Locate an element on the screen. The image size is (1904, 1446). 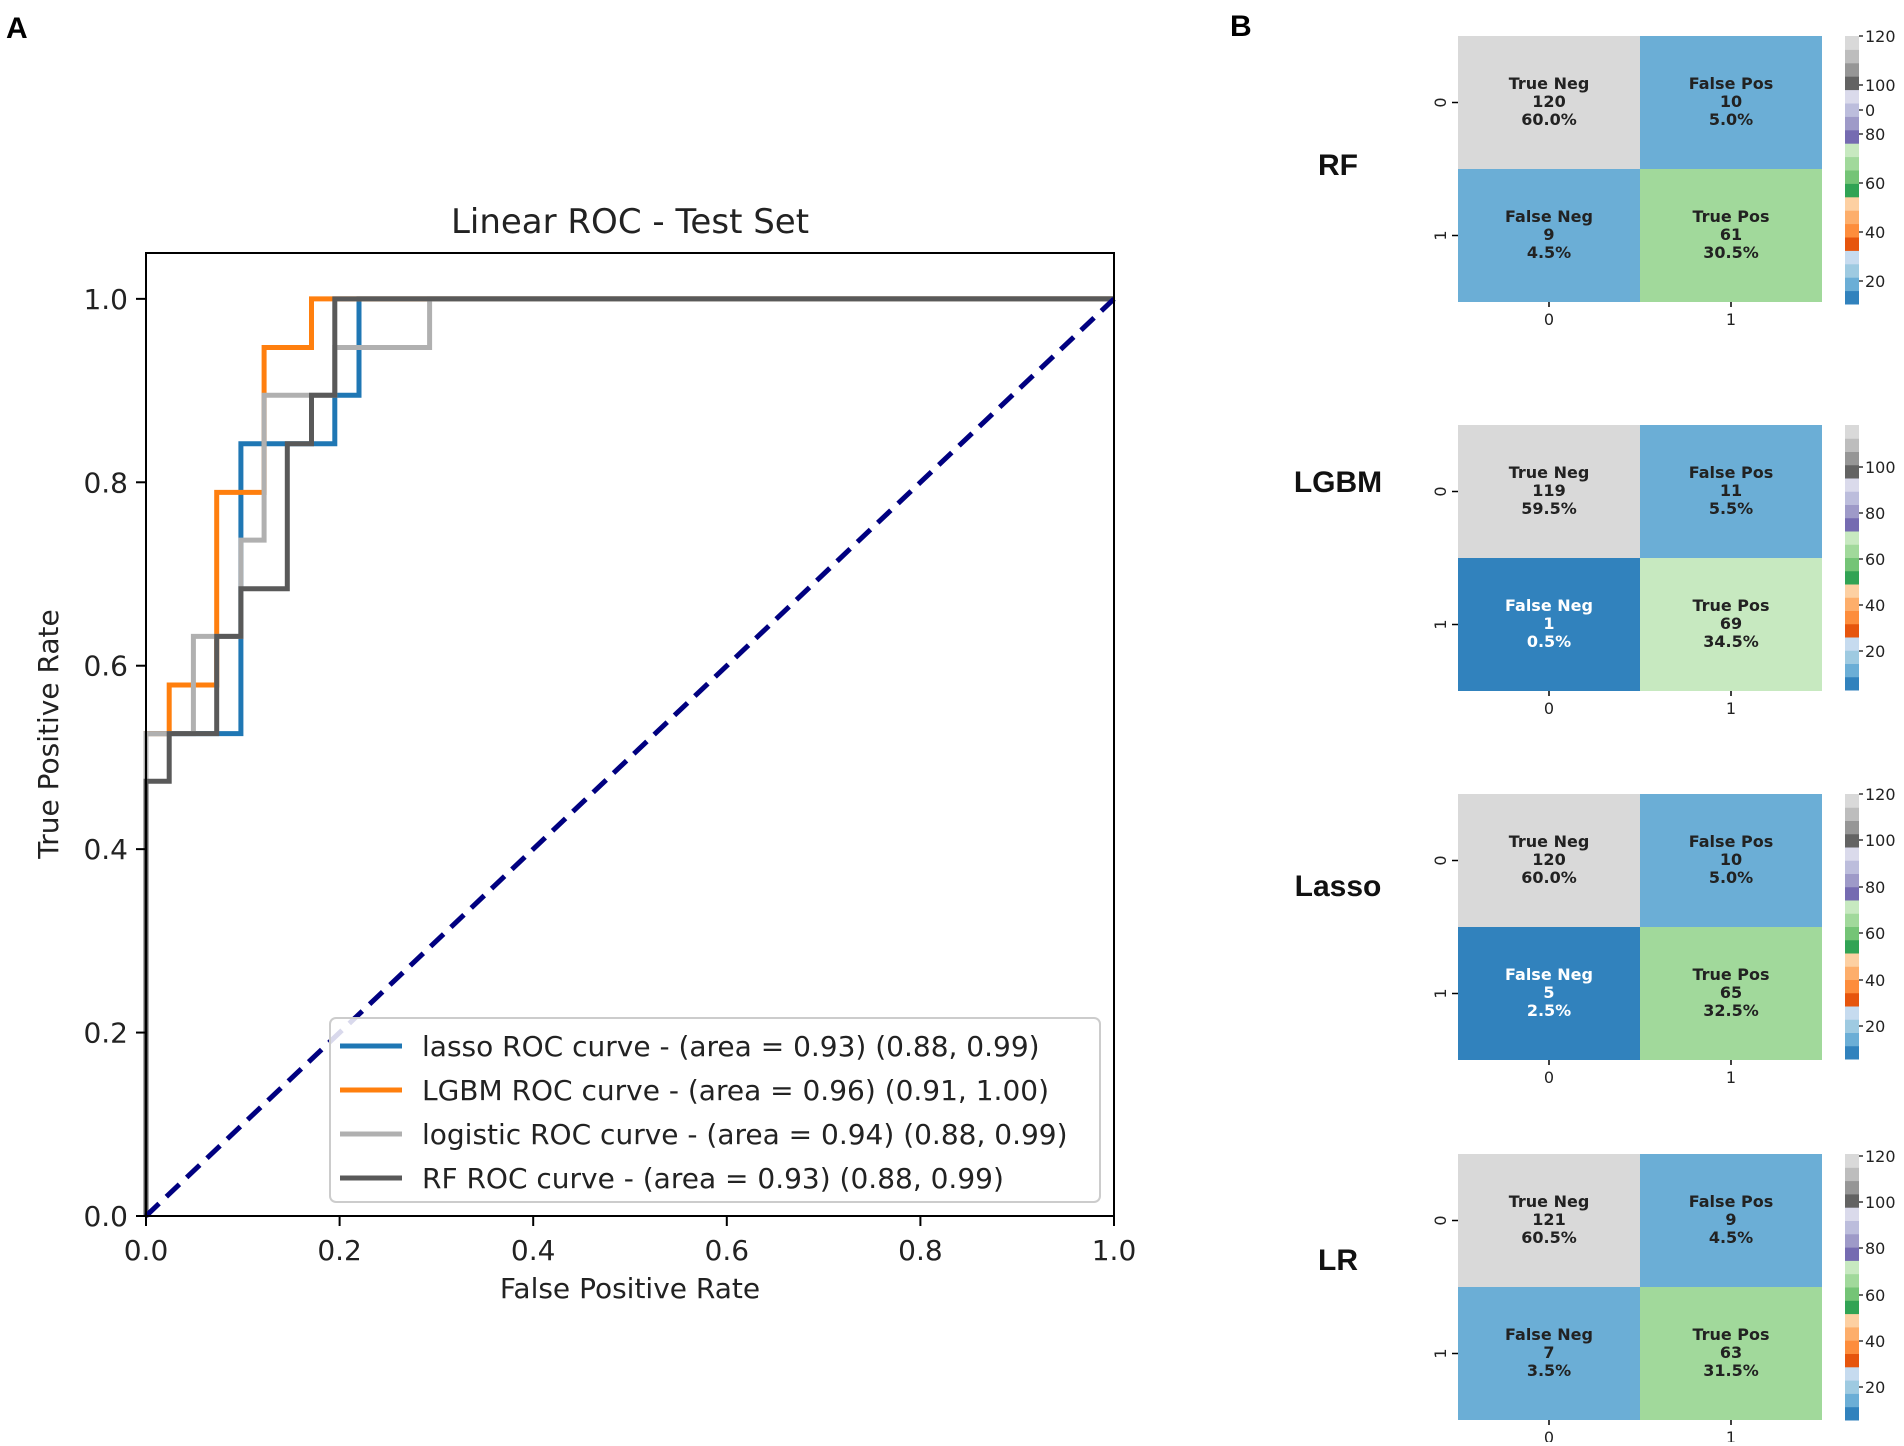
roc-y-axis-label: True Positive Rate is located at coordinates (48, 734).